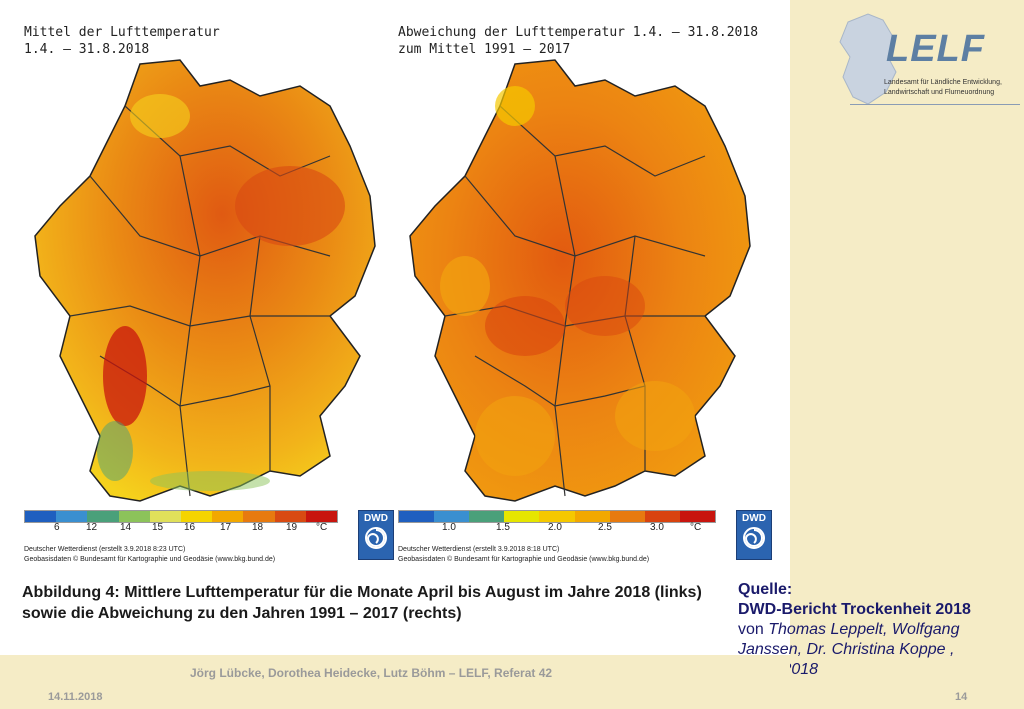  What do you see at coordinates (868, 59) in the screenshot?
I see `brandenburg-outline-icon` at bounding box center [868, 59].